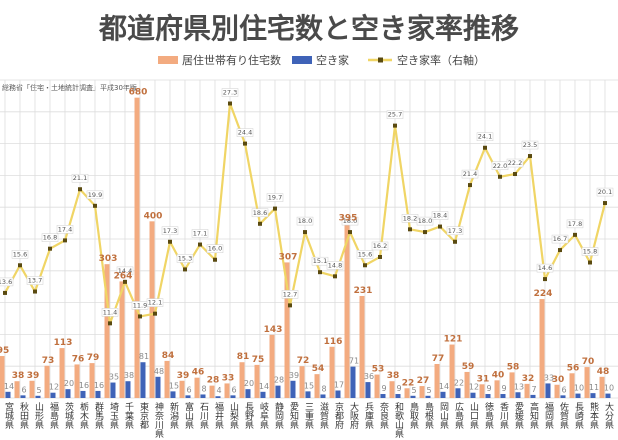 The image size is (618, 440). I want to click on label-houses: 48, so click(603, 372).